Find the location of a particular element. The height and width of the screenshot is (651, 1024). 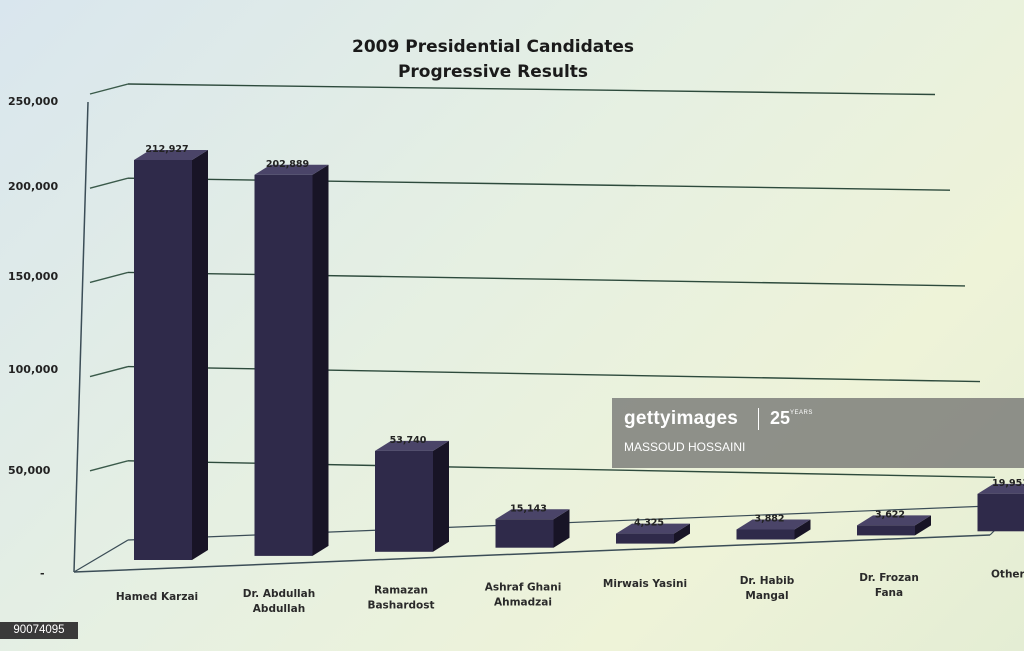

x-category-label: Fana is located at coordinates (889, 593).